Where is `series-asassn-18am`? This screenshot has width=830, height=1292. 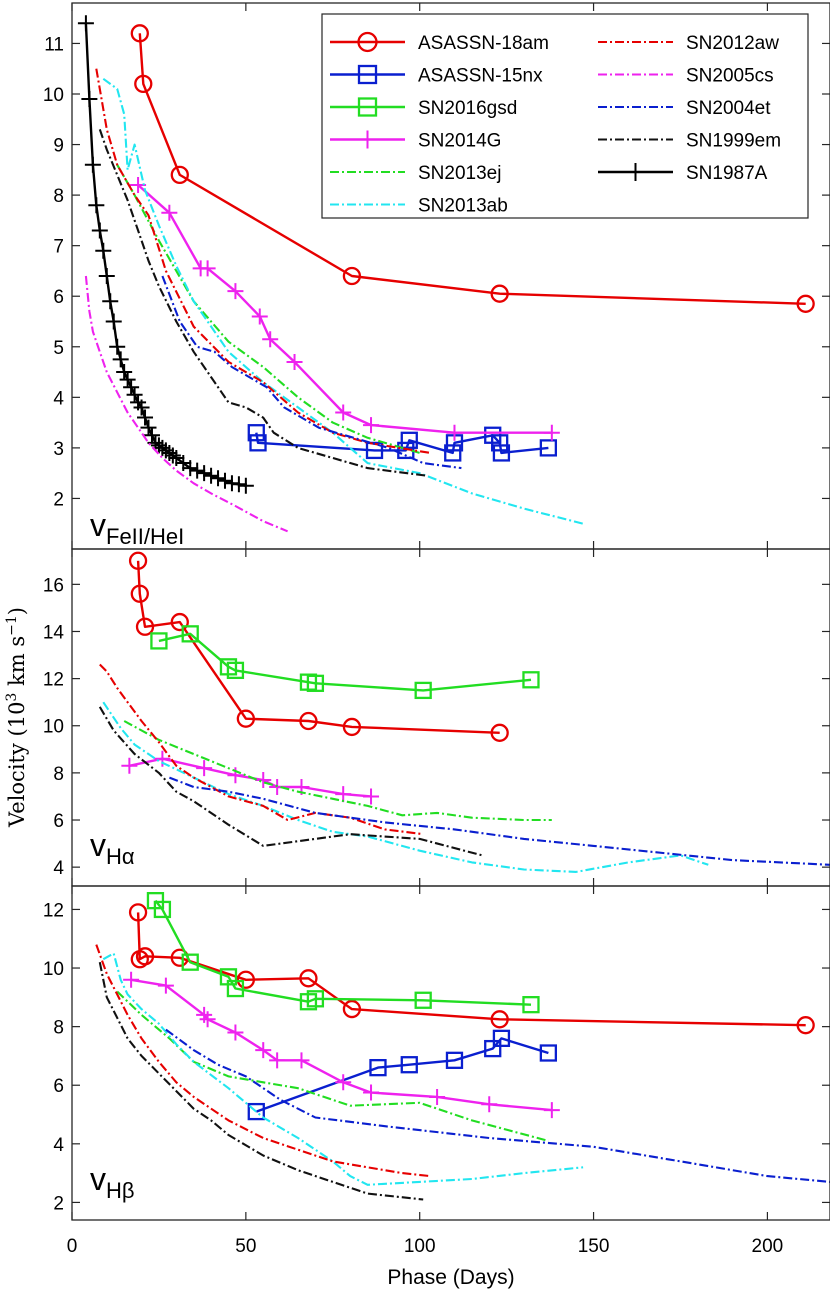
series-asassn-18am is located at coordinates (318, 646).